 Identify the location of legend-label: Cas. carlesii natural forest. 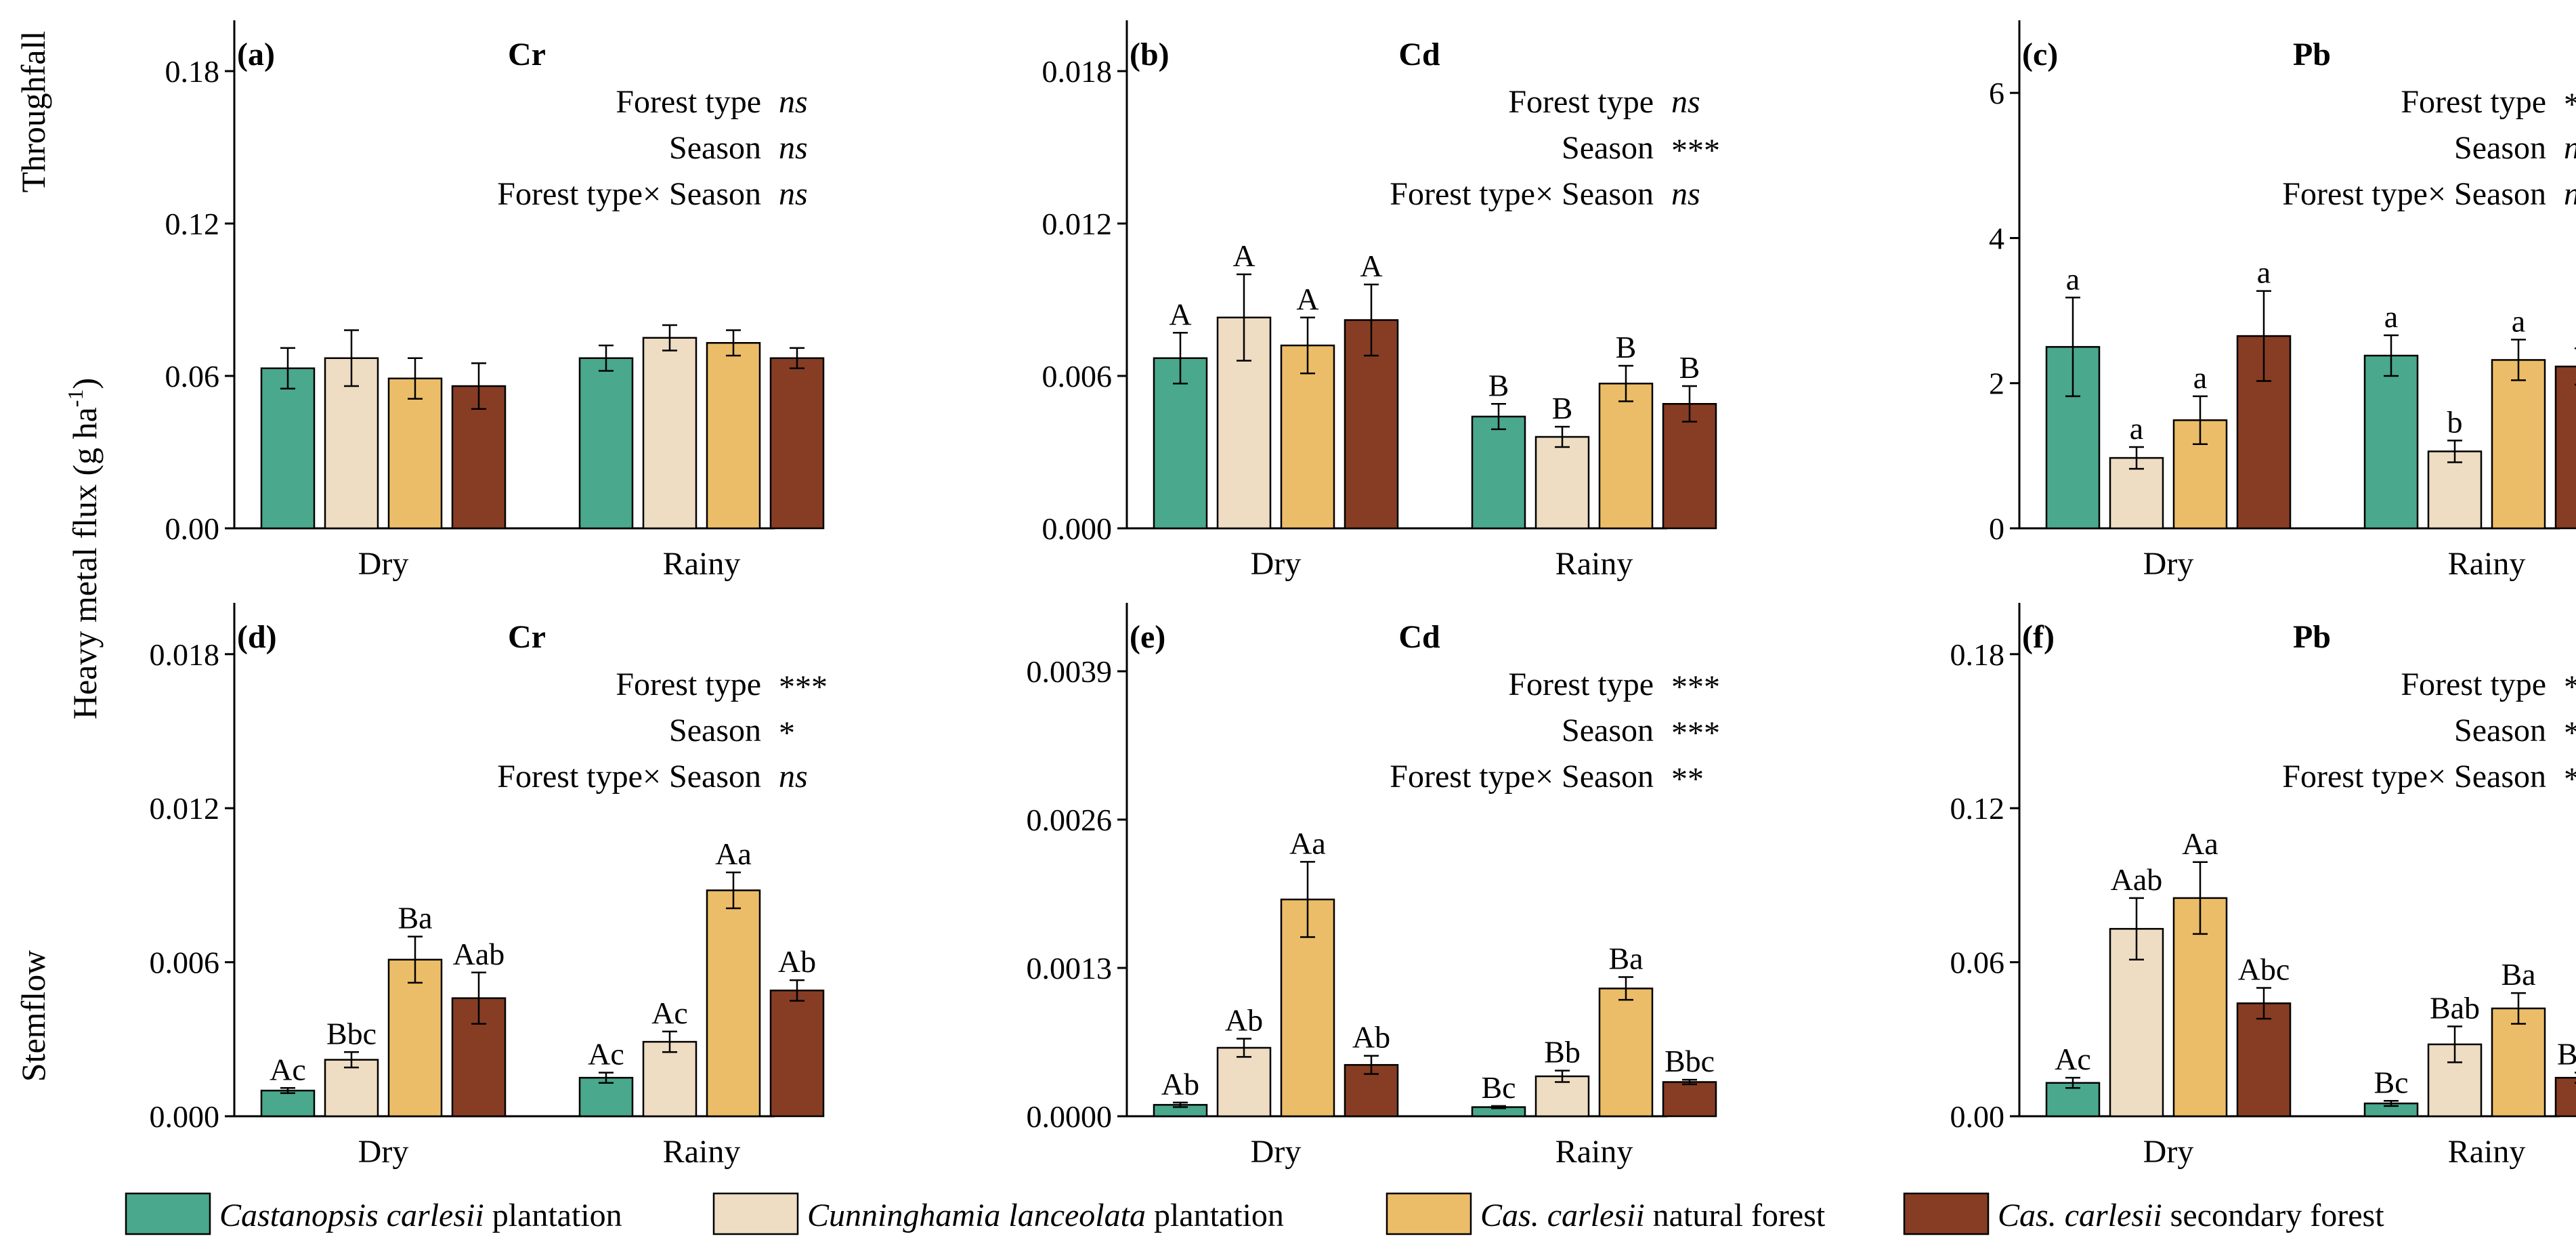
(1653, 1215).